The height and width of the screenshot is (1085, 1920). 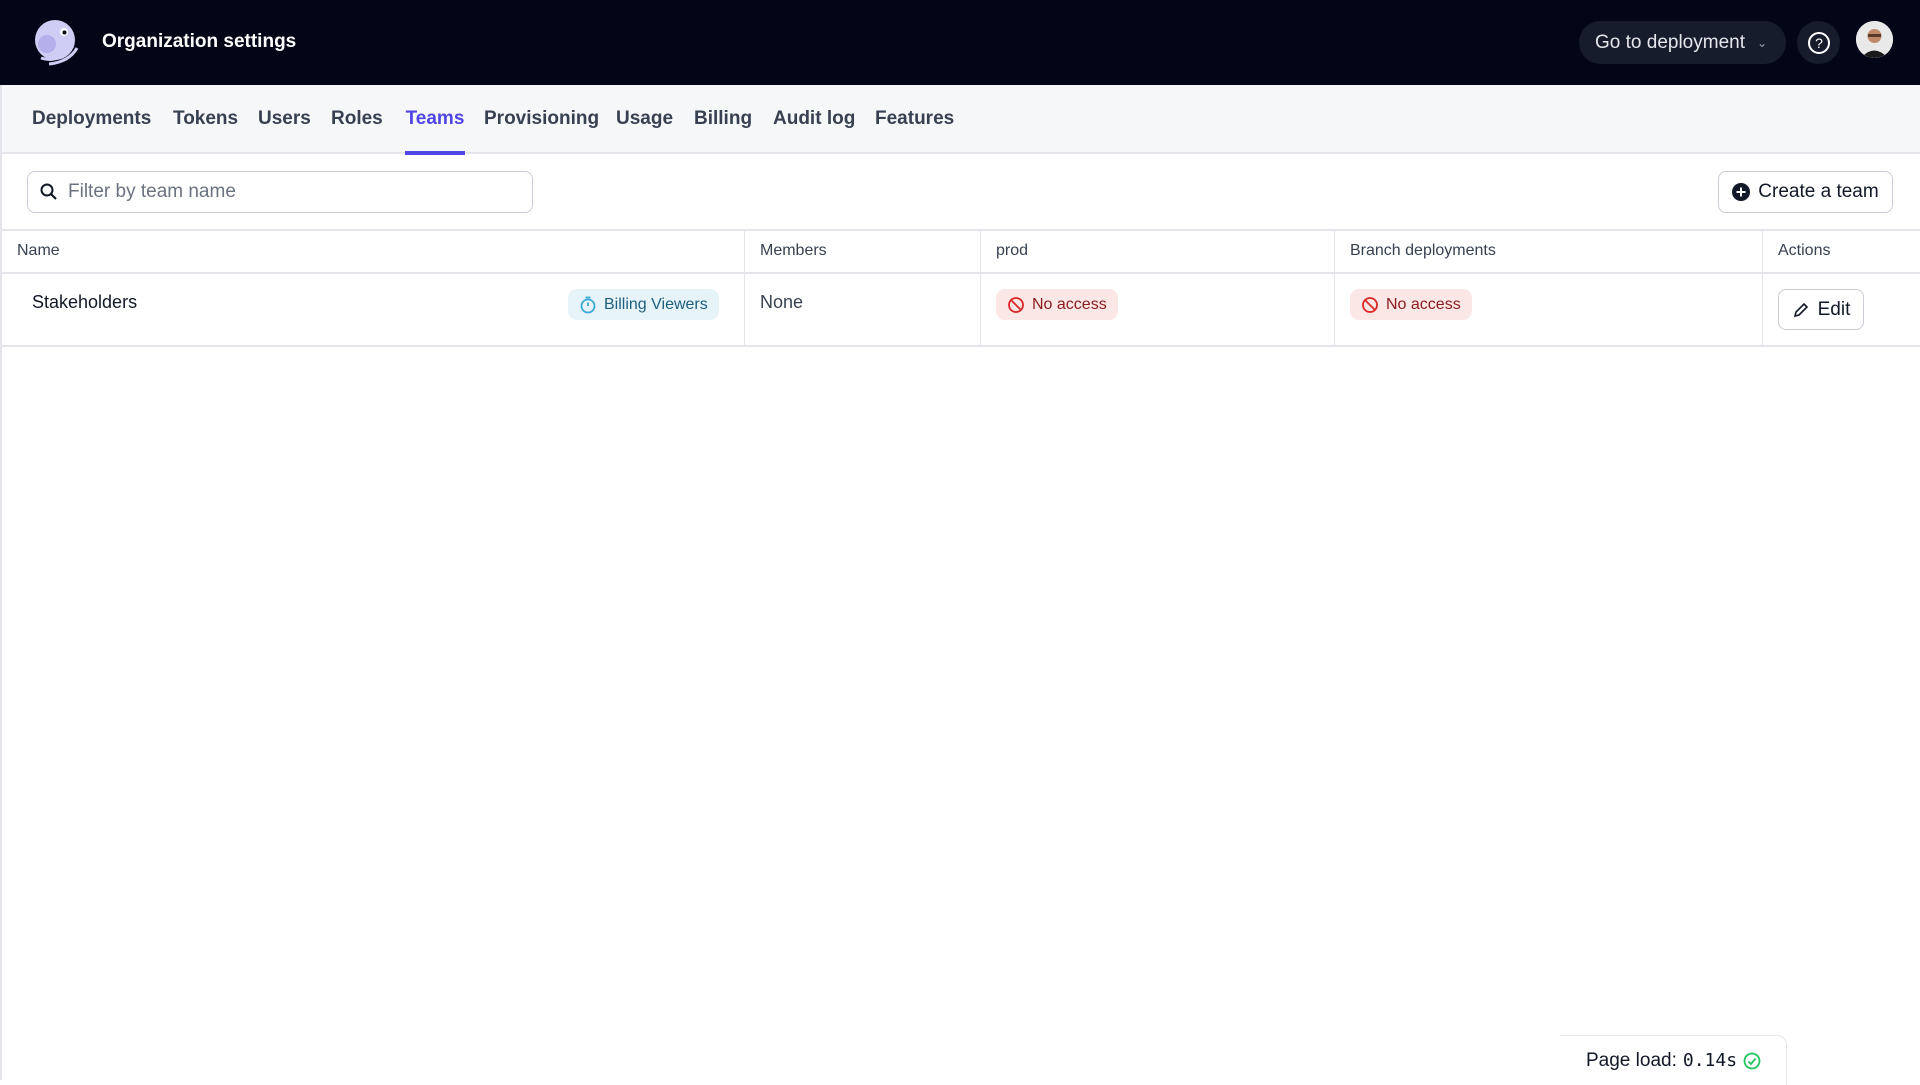 I want to click on page-load-value: 0.14s, so click(x=1710, y=1060).